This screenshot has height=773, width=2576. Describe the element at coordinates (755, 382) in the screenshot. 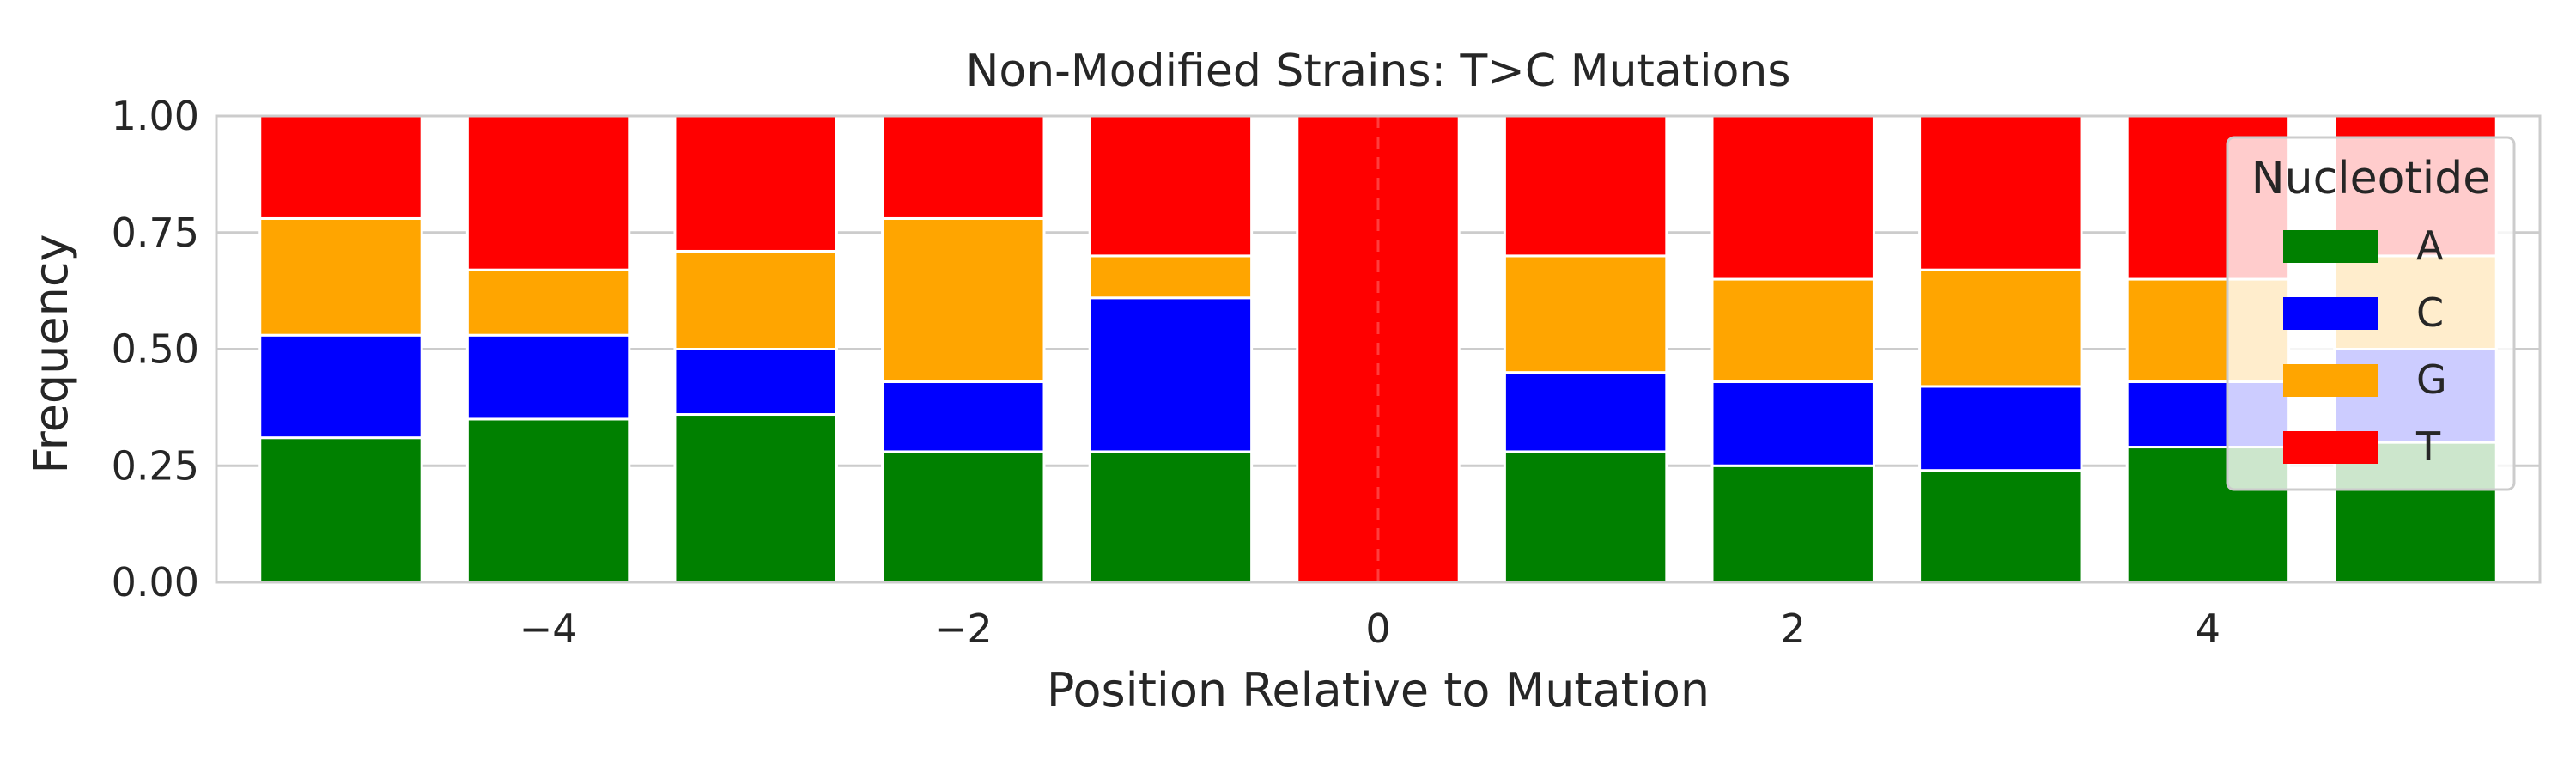

I see `bar-C--3` at that location.